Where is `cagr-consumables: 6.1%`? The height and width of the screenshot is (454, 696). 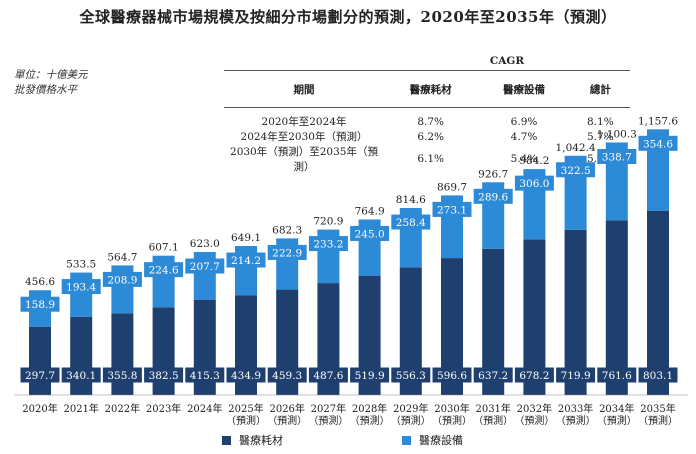
cagr-consumables: 6.1% is located at coordinates (431, 159).